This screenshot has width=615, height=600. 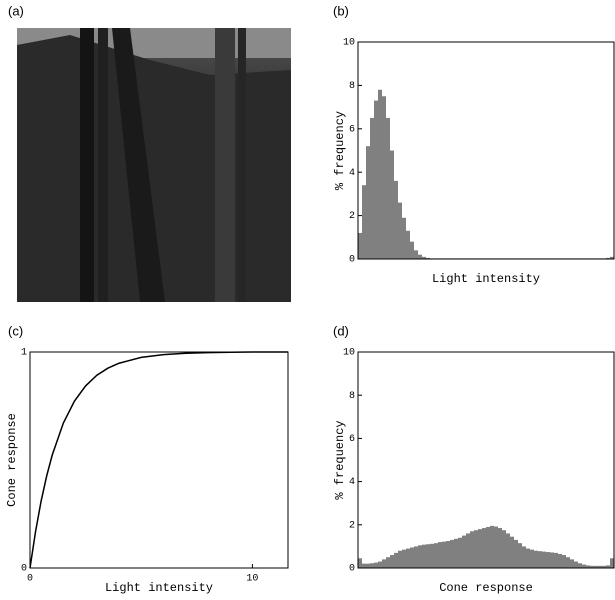 I want to click on panel-label: (a), so click(x=16, y=10).